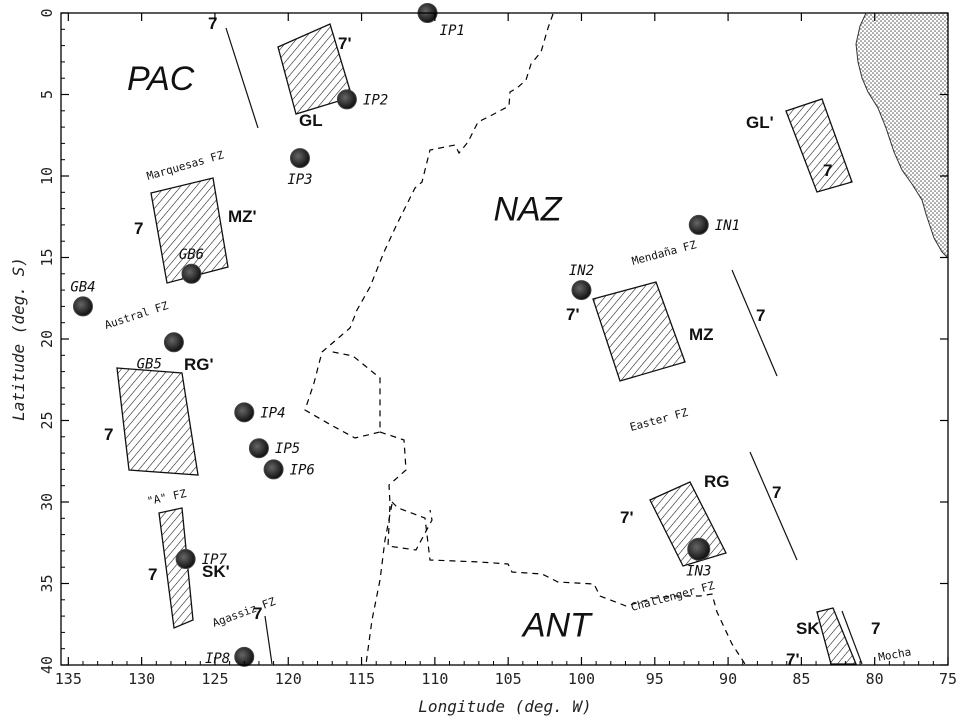  I want to click on y-tick-label: 10, so click(47, 176).